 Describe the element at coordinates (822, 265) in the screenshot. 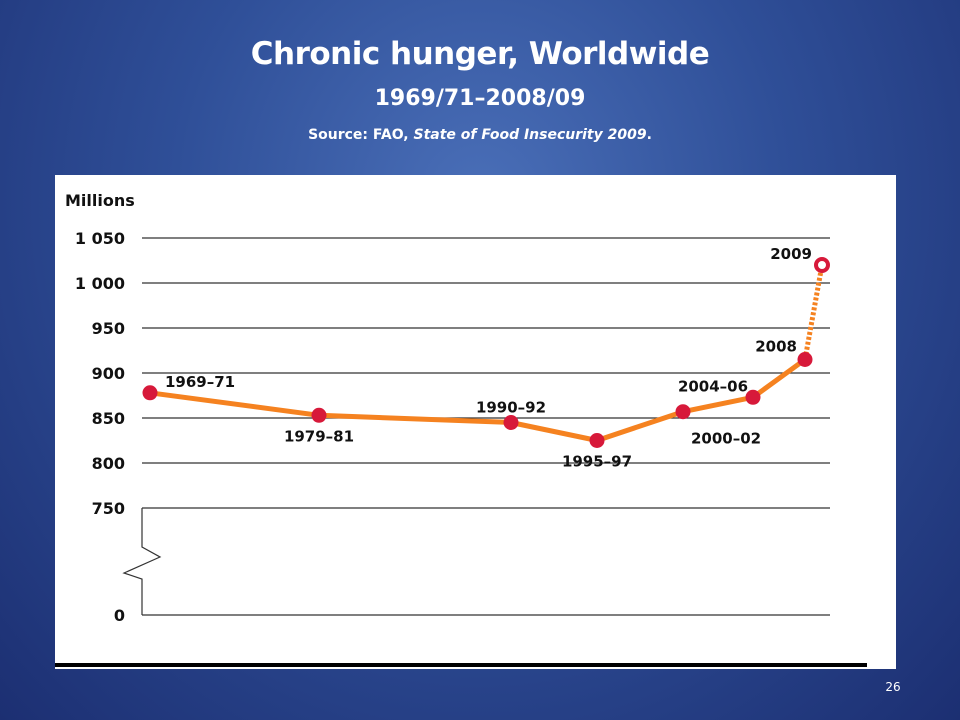

I see `projected-point-marker` at that location.